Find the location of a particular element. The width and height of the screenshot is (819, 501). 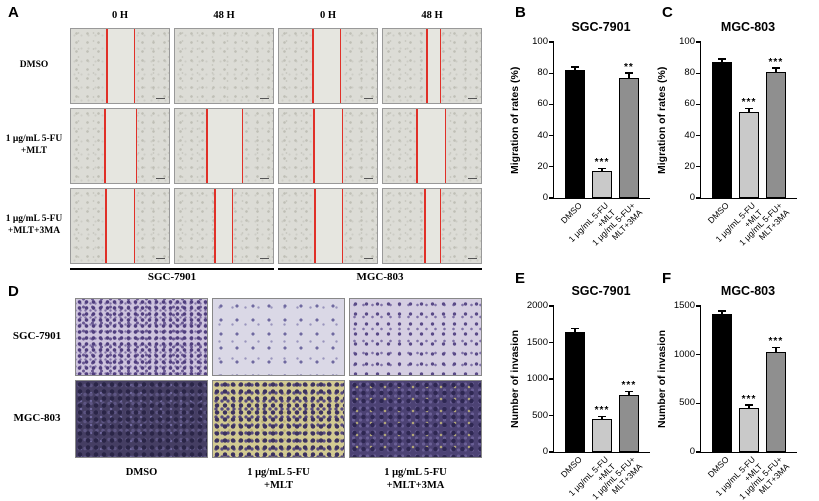

y-axis-tick-label: 1500 is located at coordinates (537, 342).